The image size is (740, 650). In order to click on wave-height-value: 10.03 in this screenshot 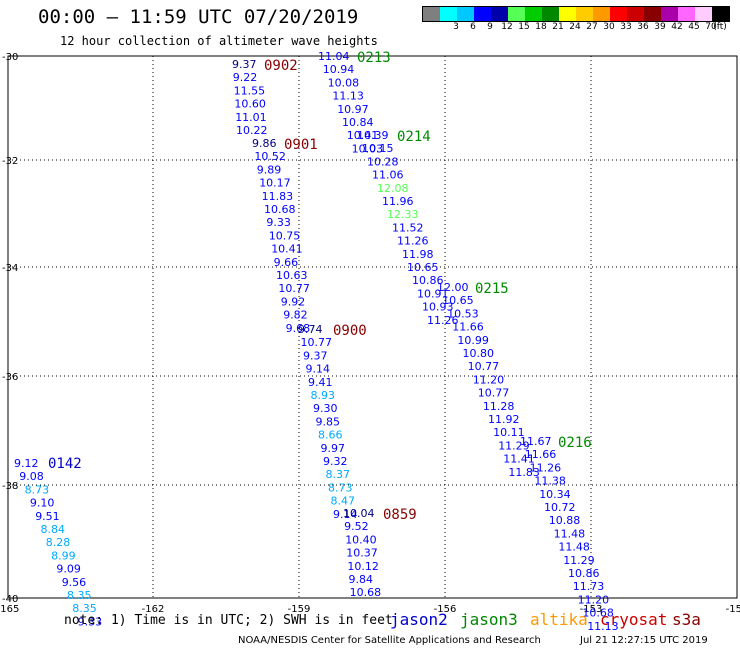, I will do `click(368, 148)`.